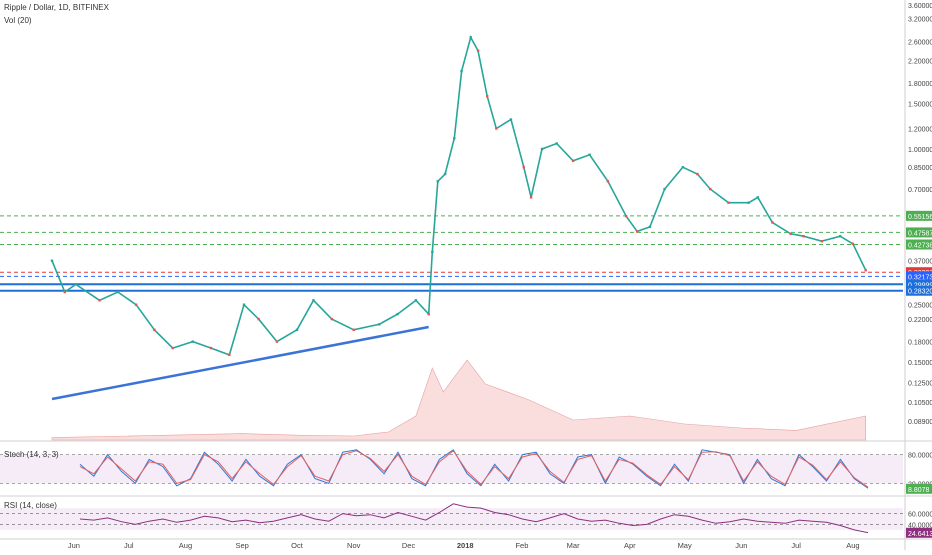 The height and width of the screenshot is (555, 932). What do you see at coordinates (920, 456) in the screenshot?
I see `stoch-tick-label: 80.0000` at bounding box center [920, 456].